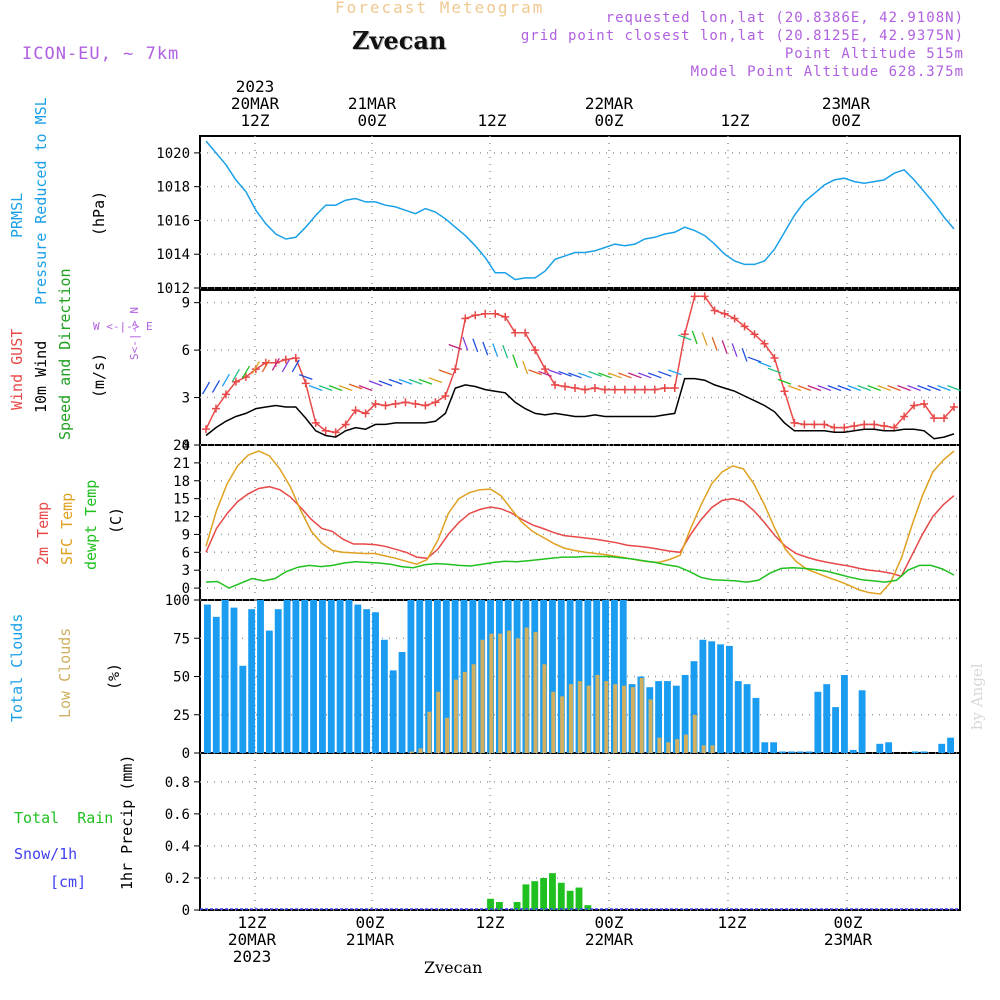 This screenshot has width=1000, height=1000. What do you see at coordinates (181, 518) in the screenshot?
I see `y-tick-label: 12` at bounding box center [181, 518].